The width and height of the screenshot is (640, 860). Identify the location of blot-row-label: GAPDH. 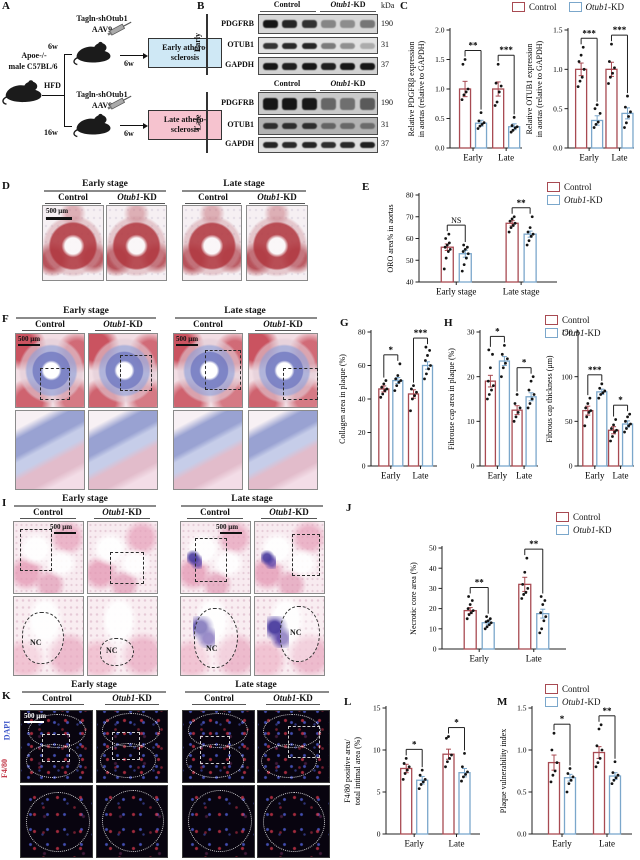
(239, 143).